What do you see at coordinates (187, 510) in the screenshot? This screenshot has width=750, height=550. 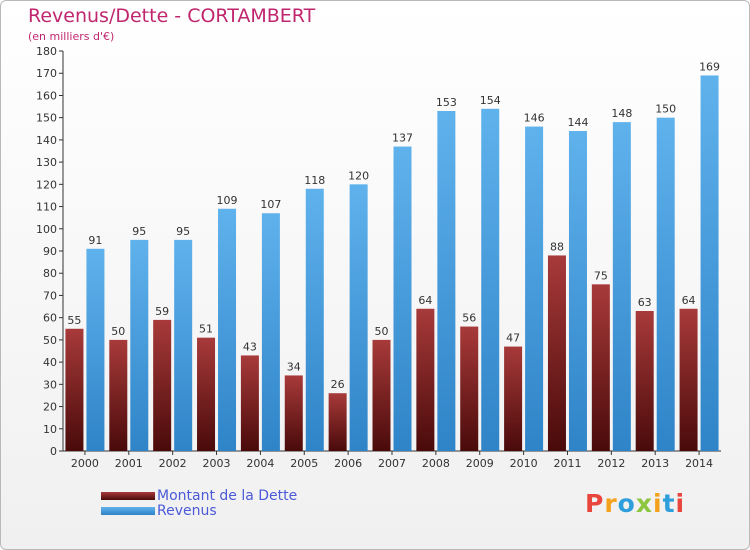 I see `legend-label-revenus: Revenus` at bounding box center [187, 510].